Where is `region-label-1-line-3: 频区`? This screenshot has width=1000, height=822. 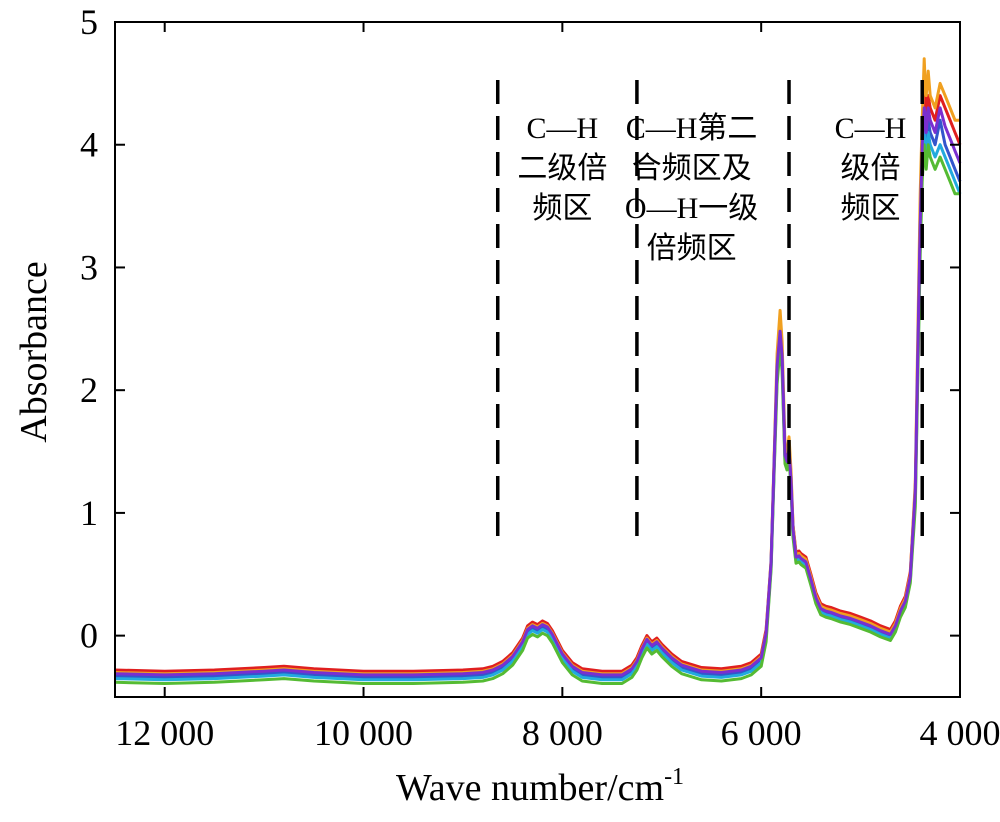
region-label-1-line-3: 频区 is located at coordinates (562, 208).